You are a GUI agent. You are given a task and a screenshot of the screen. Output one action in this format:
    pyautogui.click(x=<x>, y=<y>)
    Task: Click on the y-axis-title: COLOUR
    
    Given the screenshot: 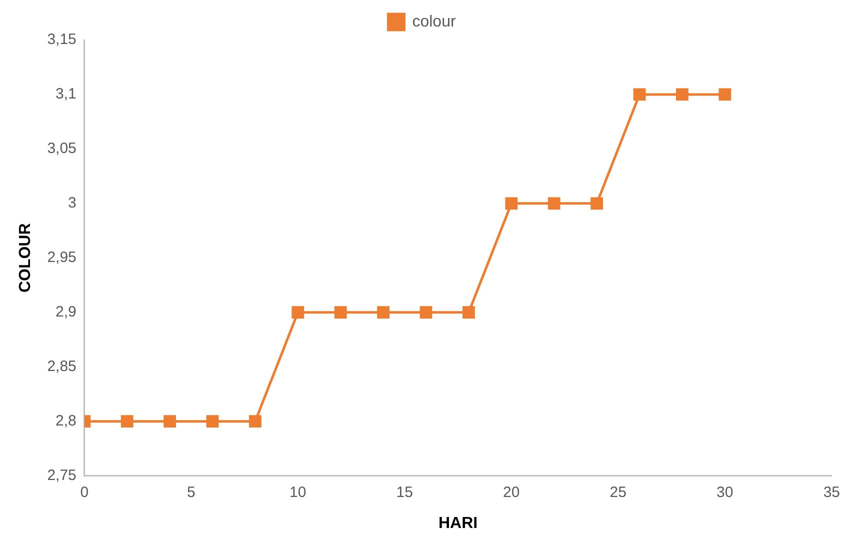 What is the action you would take?
    pyautogui.click(x=25, y=257)
    